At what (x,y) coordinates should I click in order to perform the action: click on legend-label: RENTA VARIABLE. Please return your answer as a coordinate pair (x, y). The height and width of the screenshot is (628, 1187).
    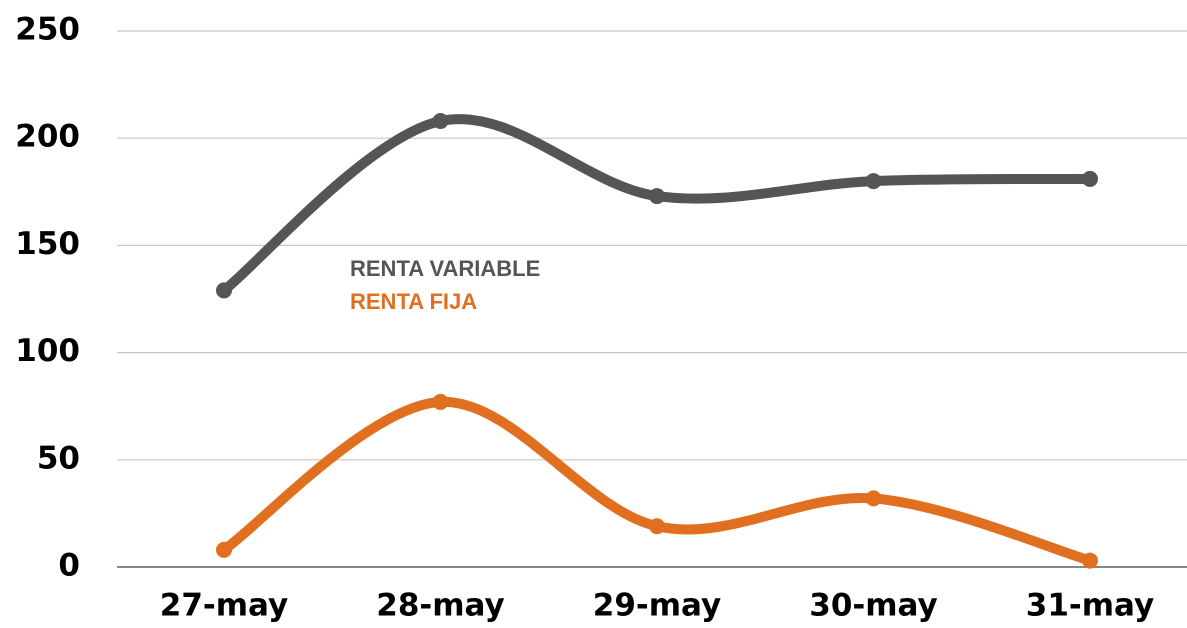
    Looking at the image, I should click on (445, 268).